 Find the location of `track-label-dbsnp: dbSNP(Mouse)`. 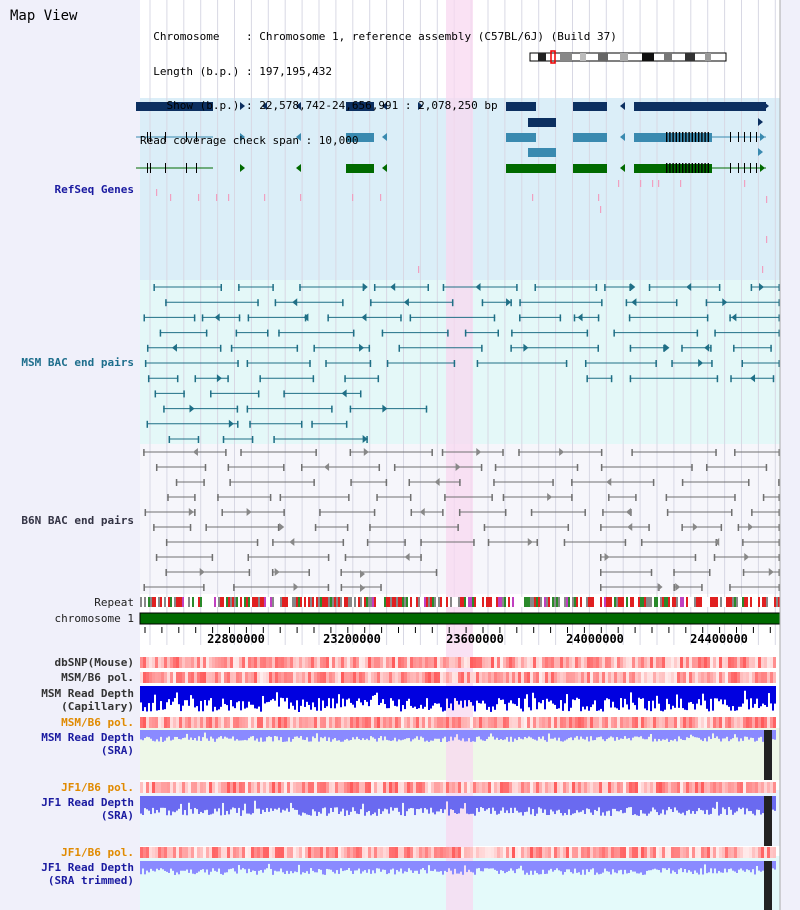

track-label-dbsnp: dbSNP(Mouse) is located at coordinates (94, 662).